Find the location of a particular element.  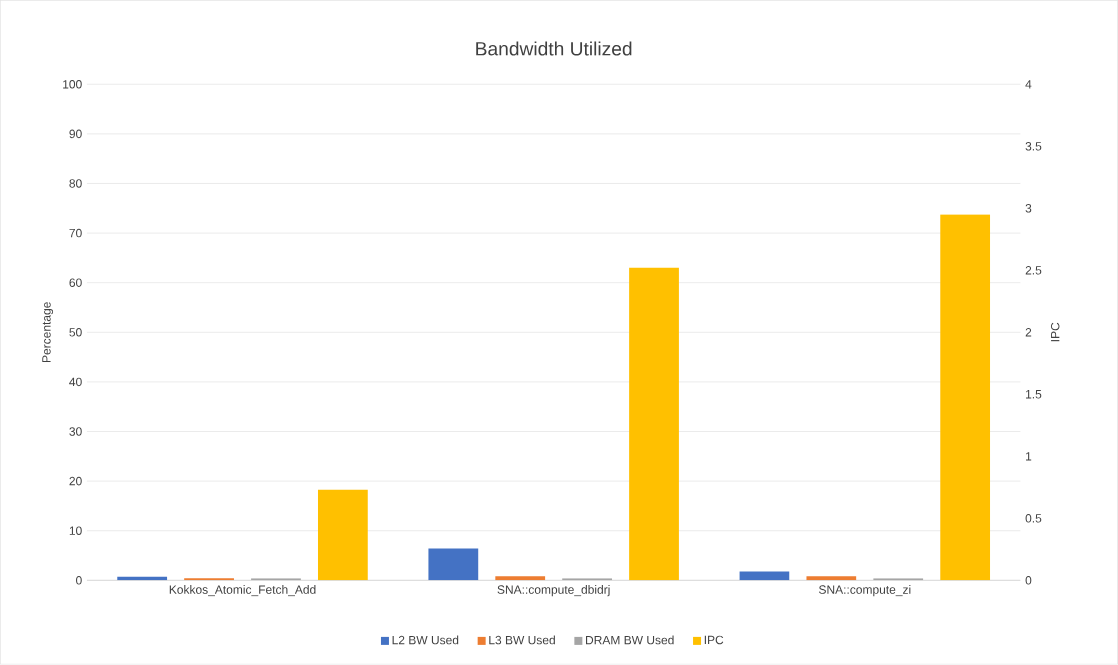

y2-tick-label: 2.5 is located at coordinates (1033, 270).